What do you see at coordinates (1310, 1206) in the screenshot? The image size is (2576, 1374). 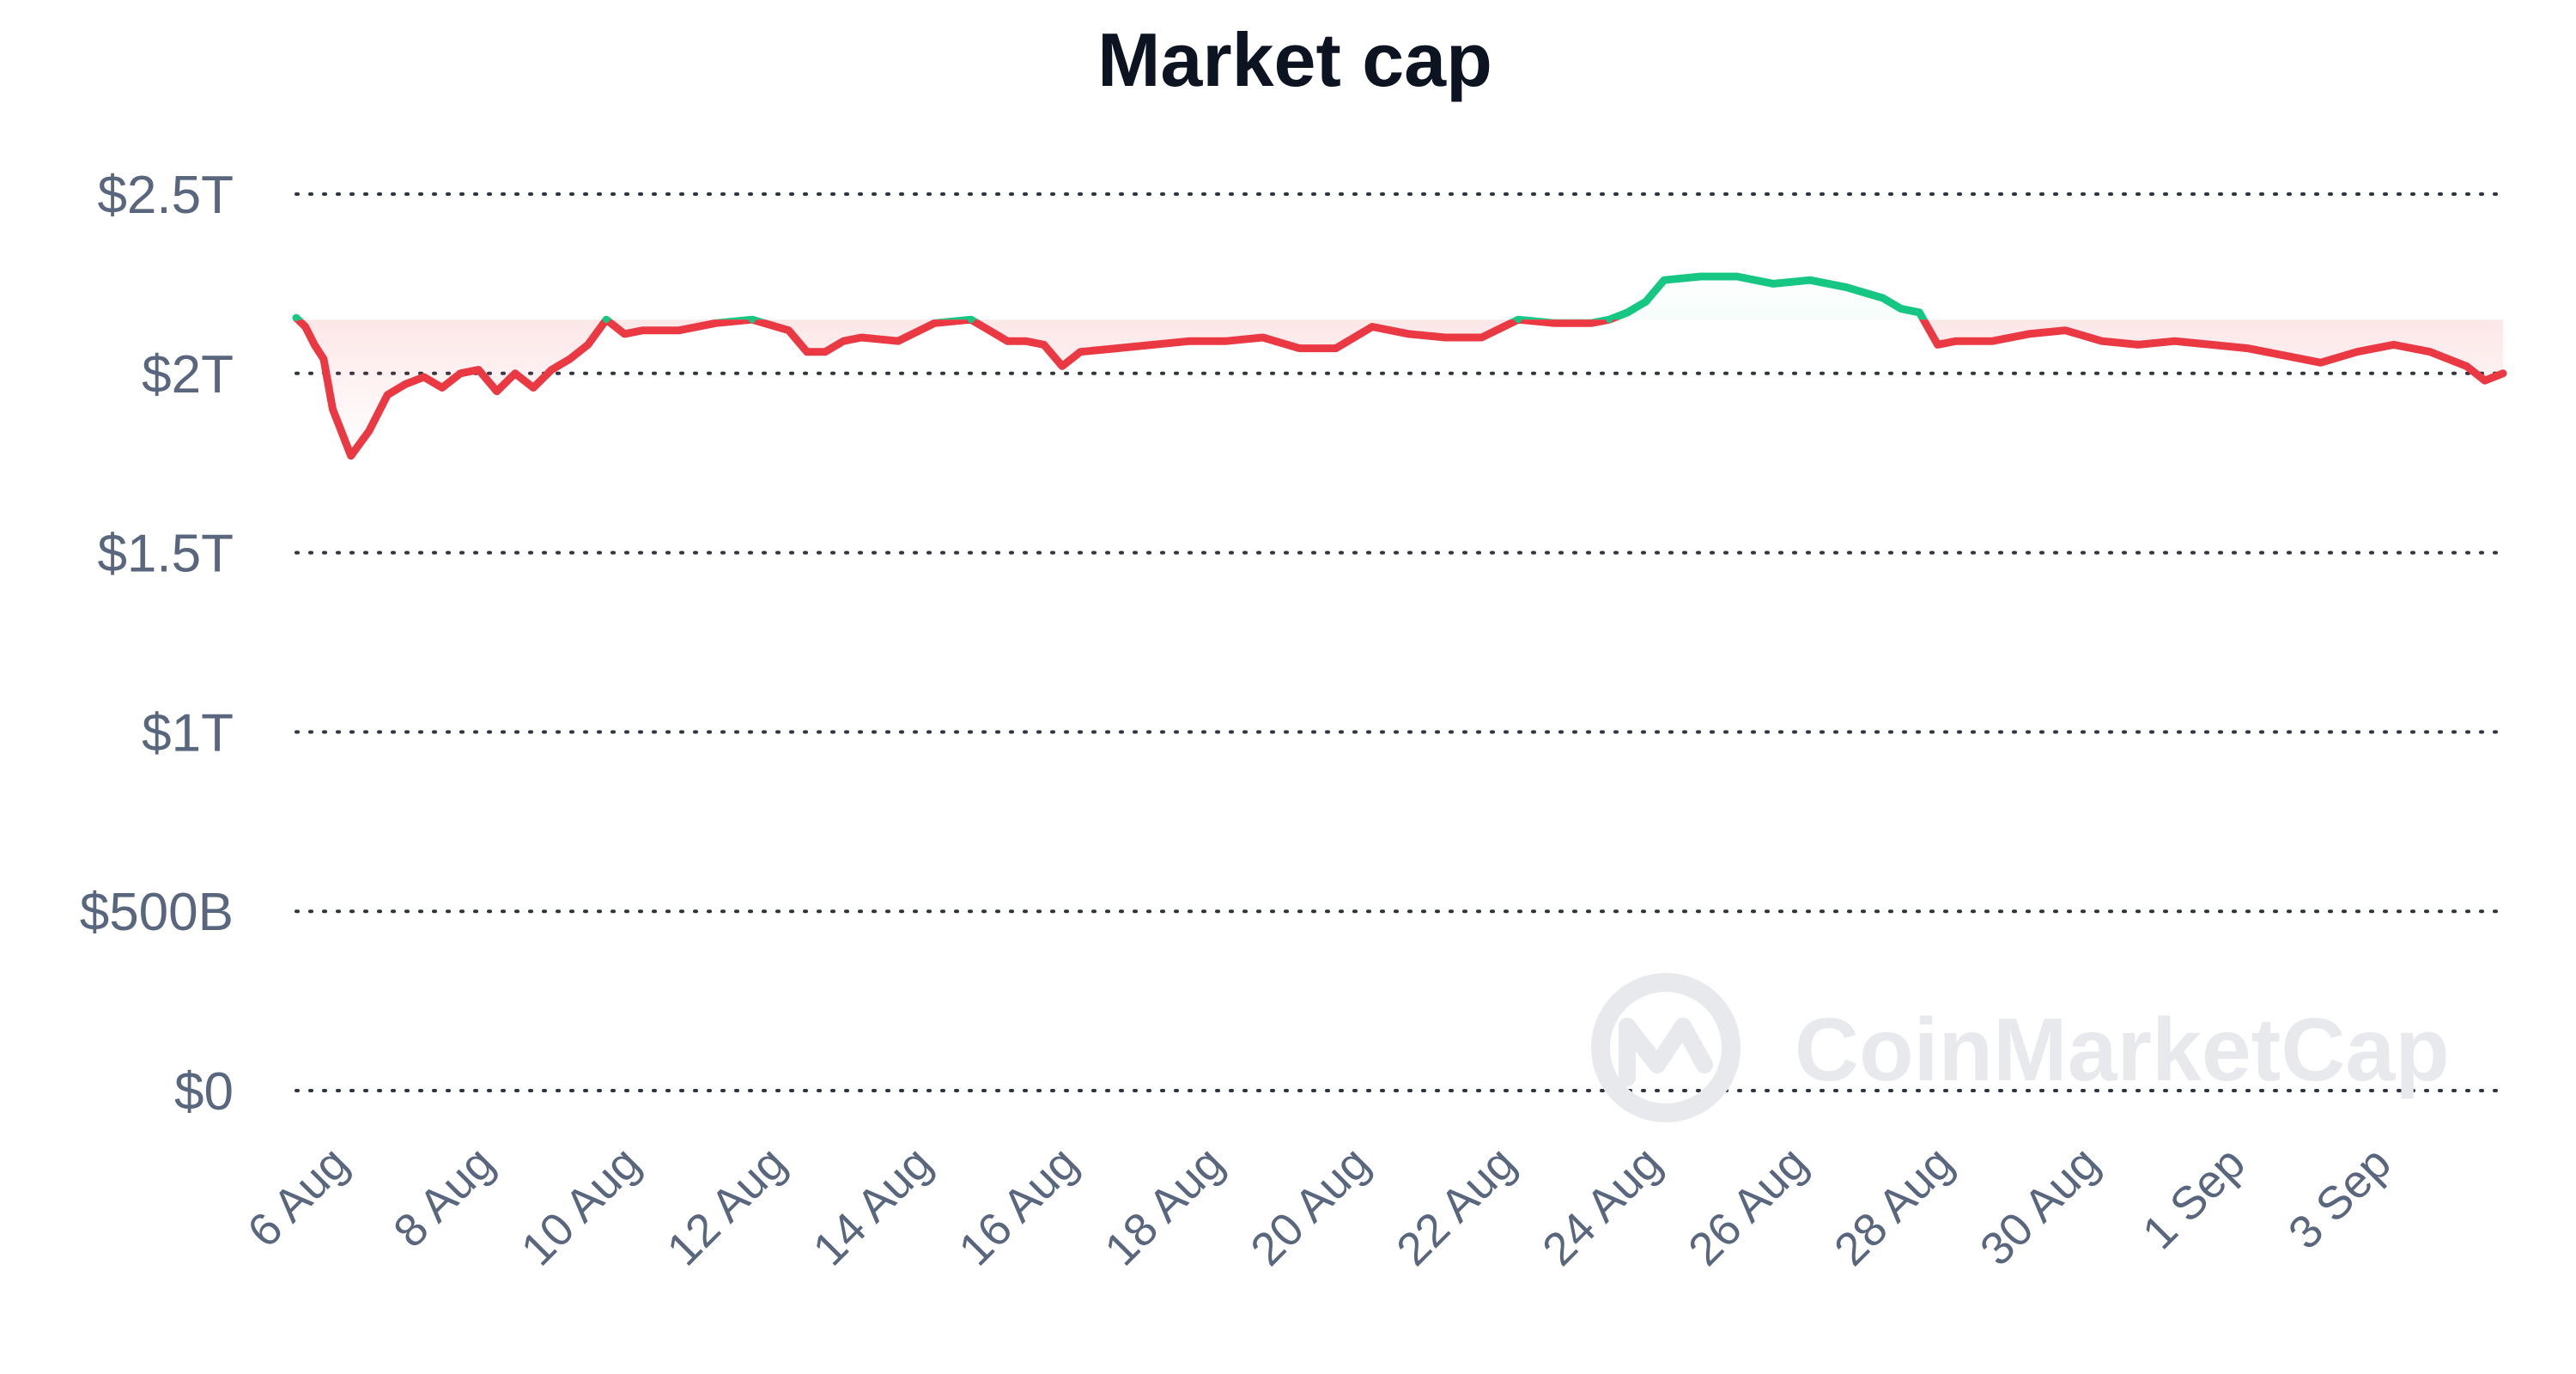 I see `x-tick-label: 20 Aug` at bounding box center [1310, 1206].